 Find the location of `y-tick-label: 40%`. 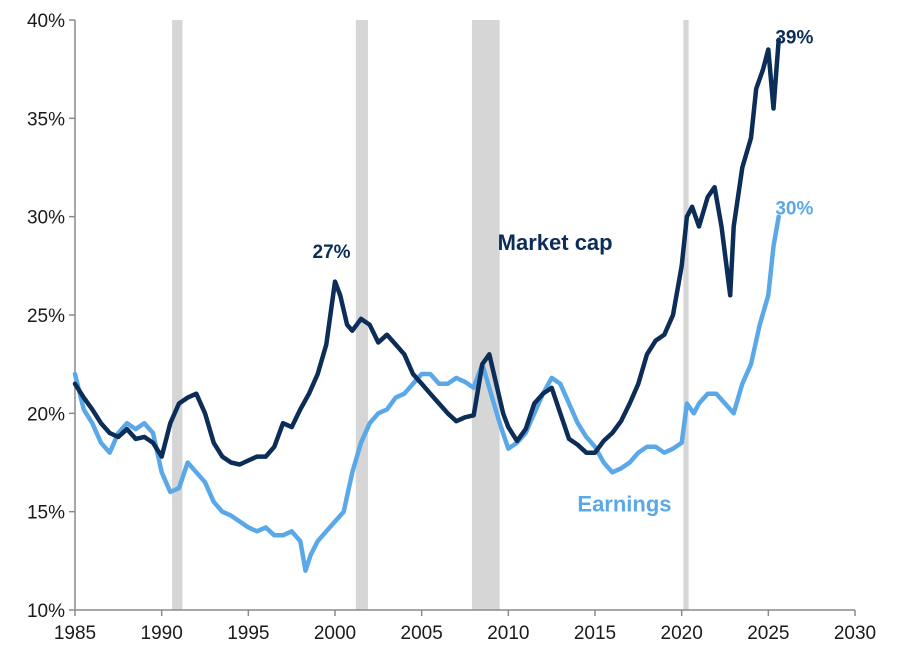

y-tick-label: 40% is located at coordinates (46, 21).